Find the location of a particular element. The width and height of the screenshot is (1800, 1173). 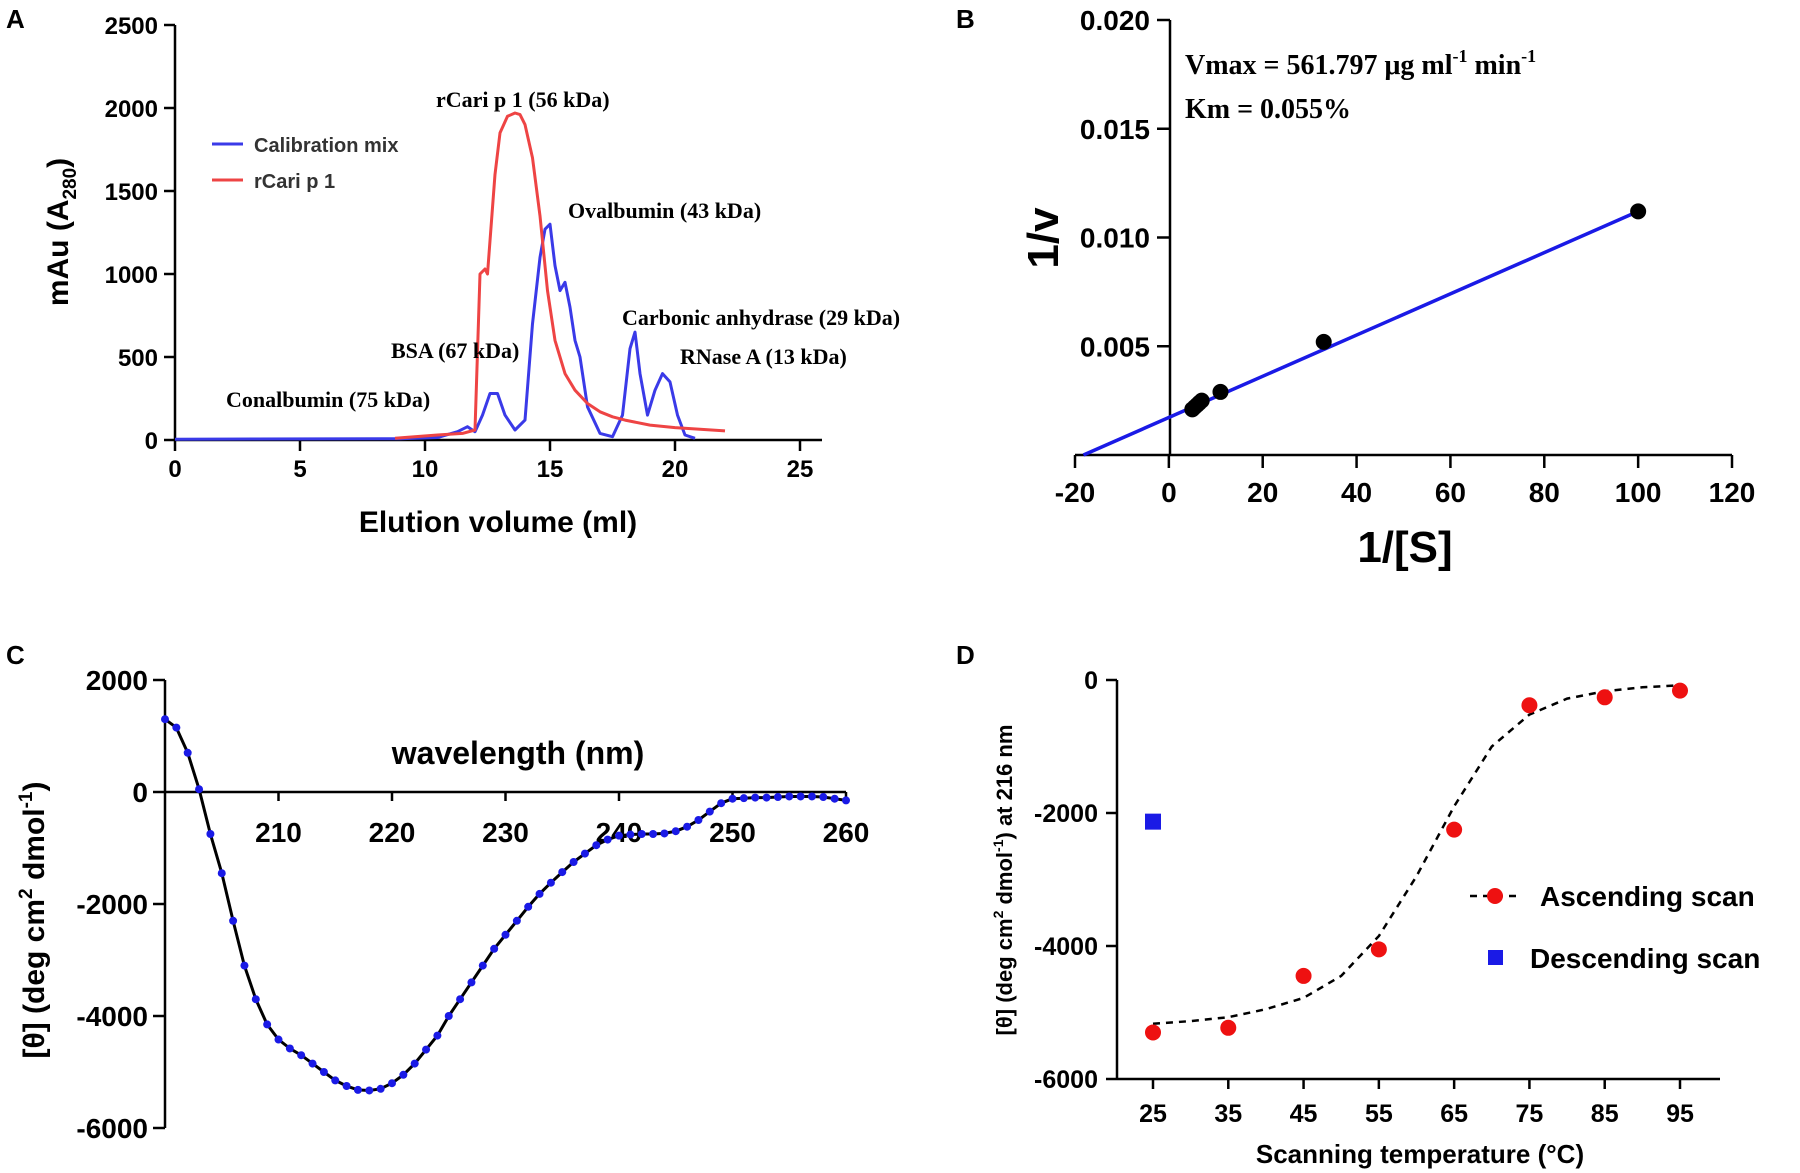

panel-a-xtick-label: 0 is located at coordinates (174, 469).